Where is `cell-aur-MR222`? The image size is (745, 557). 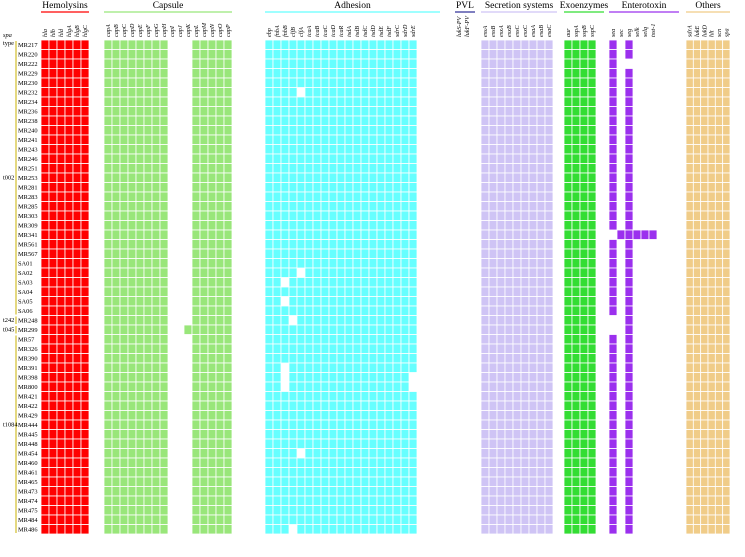
cell-aur-MR222 is located at coordinates (568, 63).